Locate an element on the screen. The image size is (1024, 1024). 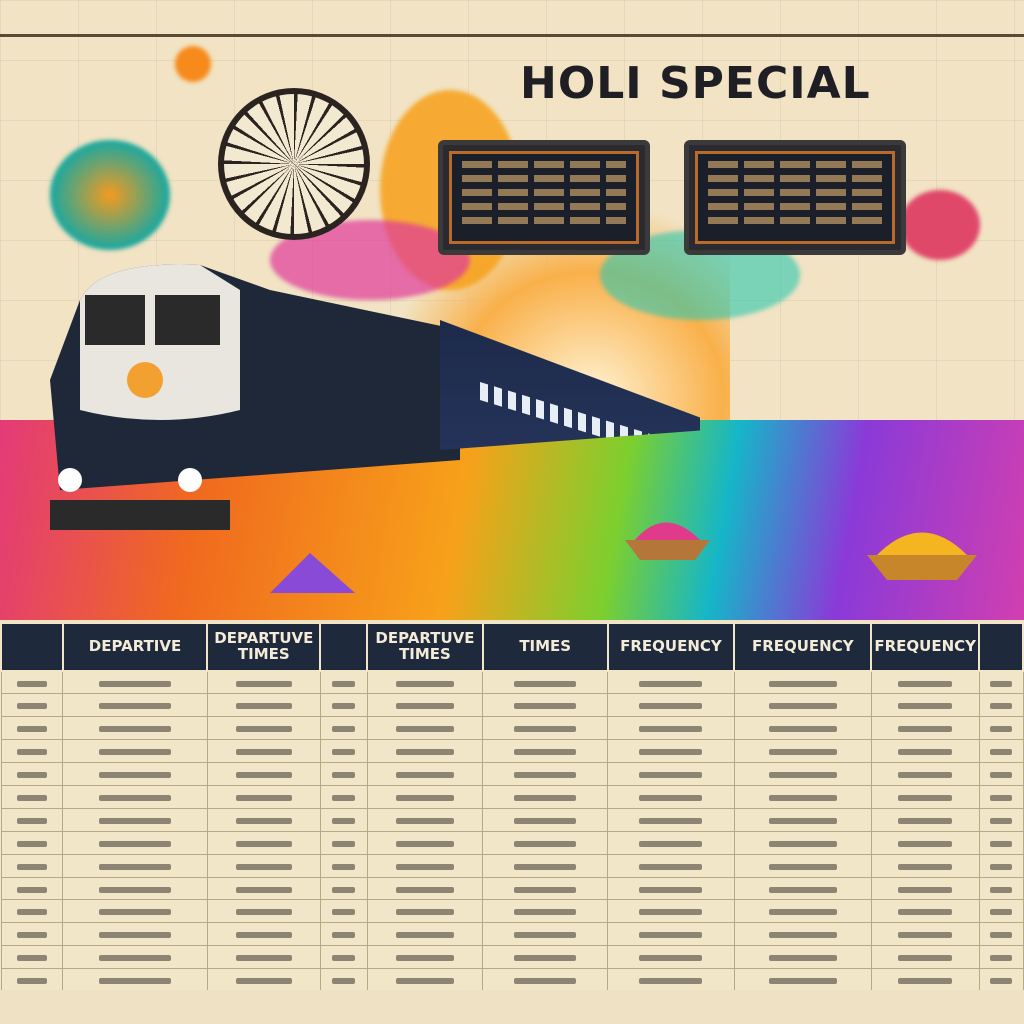
column-header: TIMES is located at coordinates (545, 647).